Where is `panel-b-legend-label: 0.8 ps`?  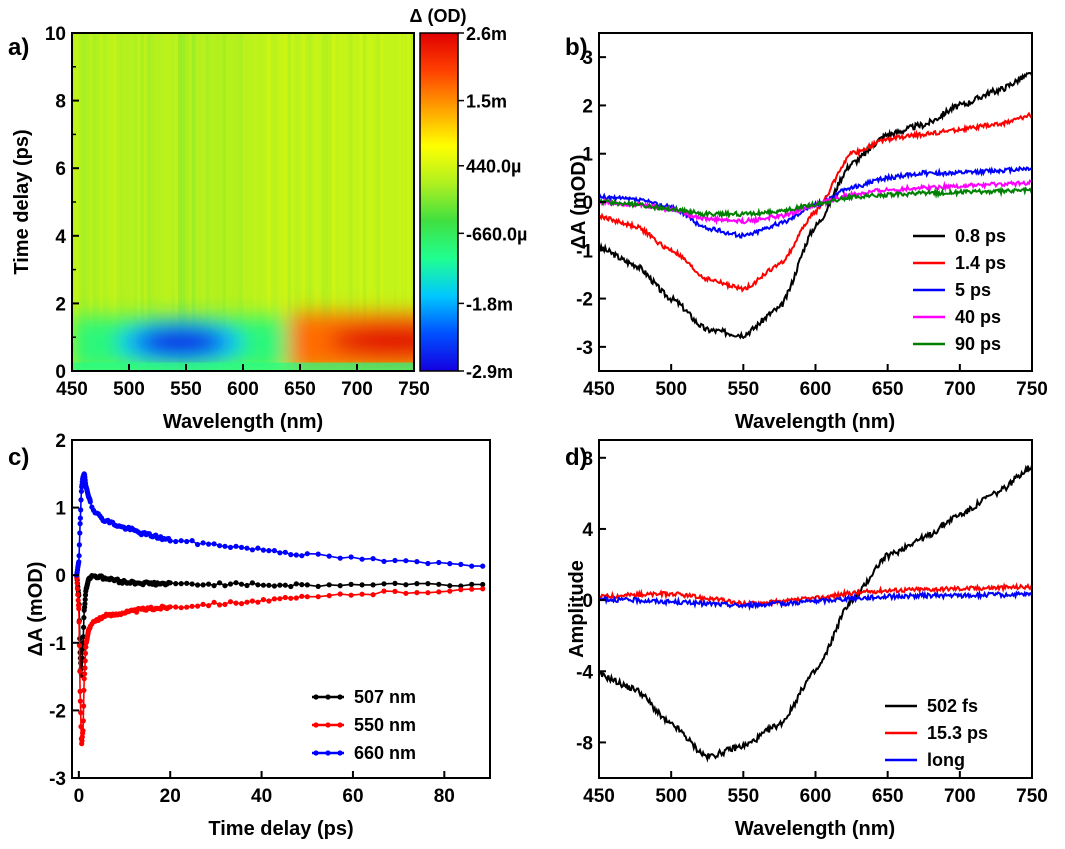 panel-b-legend-label: 0.8 ps is located at coordinates (980, 236).